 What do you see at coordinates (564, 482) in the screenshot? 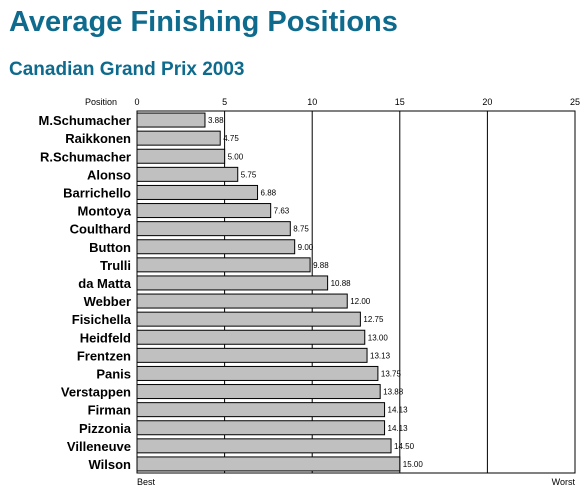
I see `axis-max-label: Worst` at bounding box center [564, 482].